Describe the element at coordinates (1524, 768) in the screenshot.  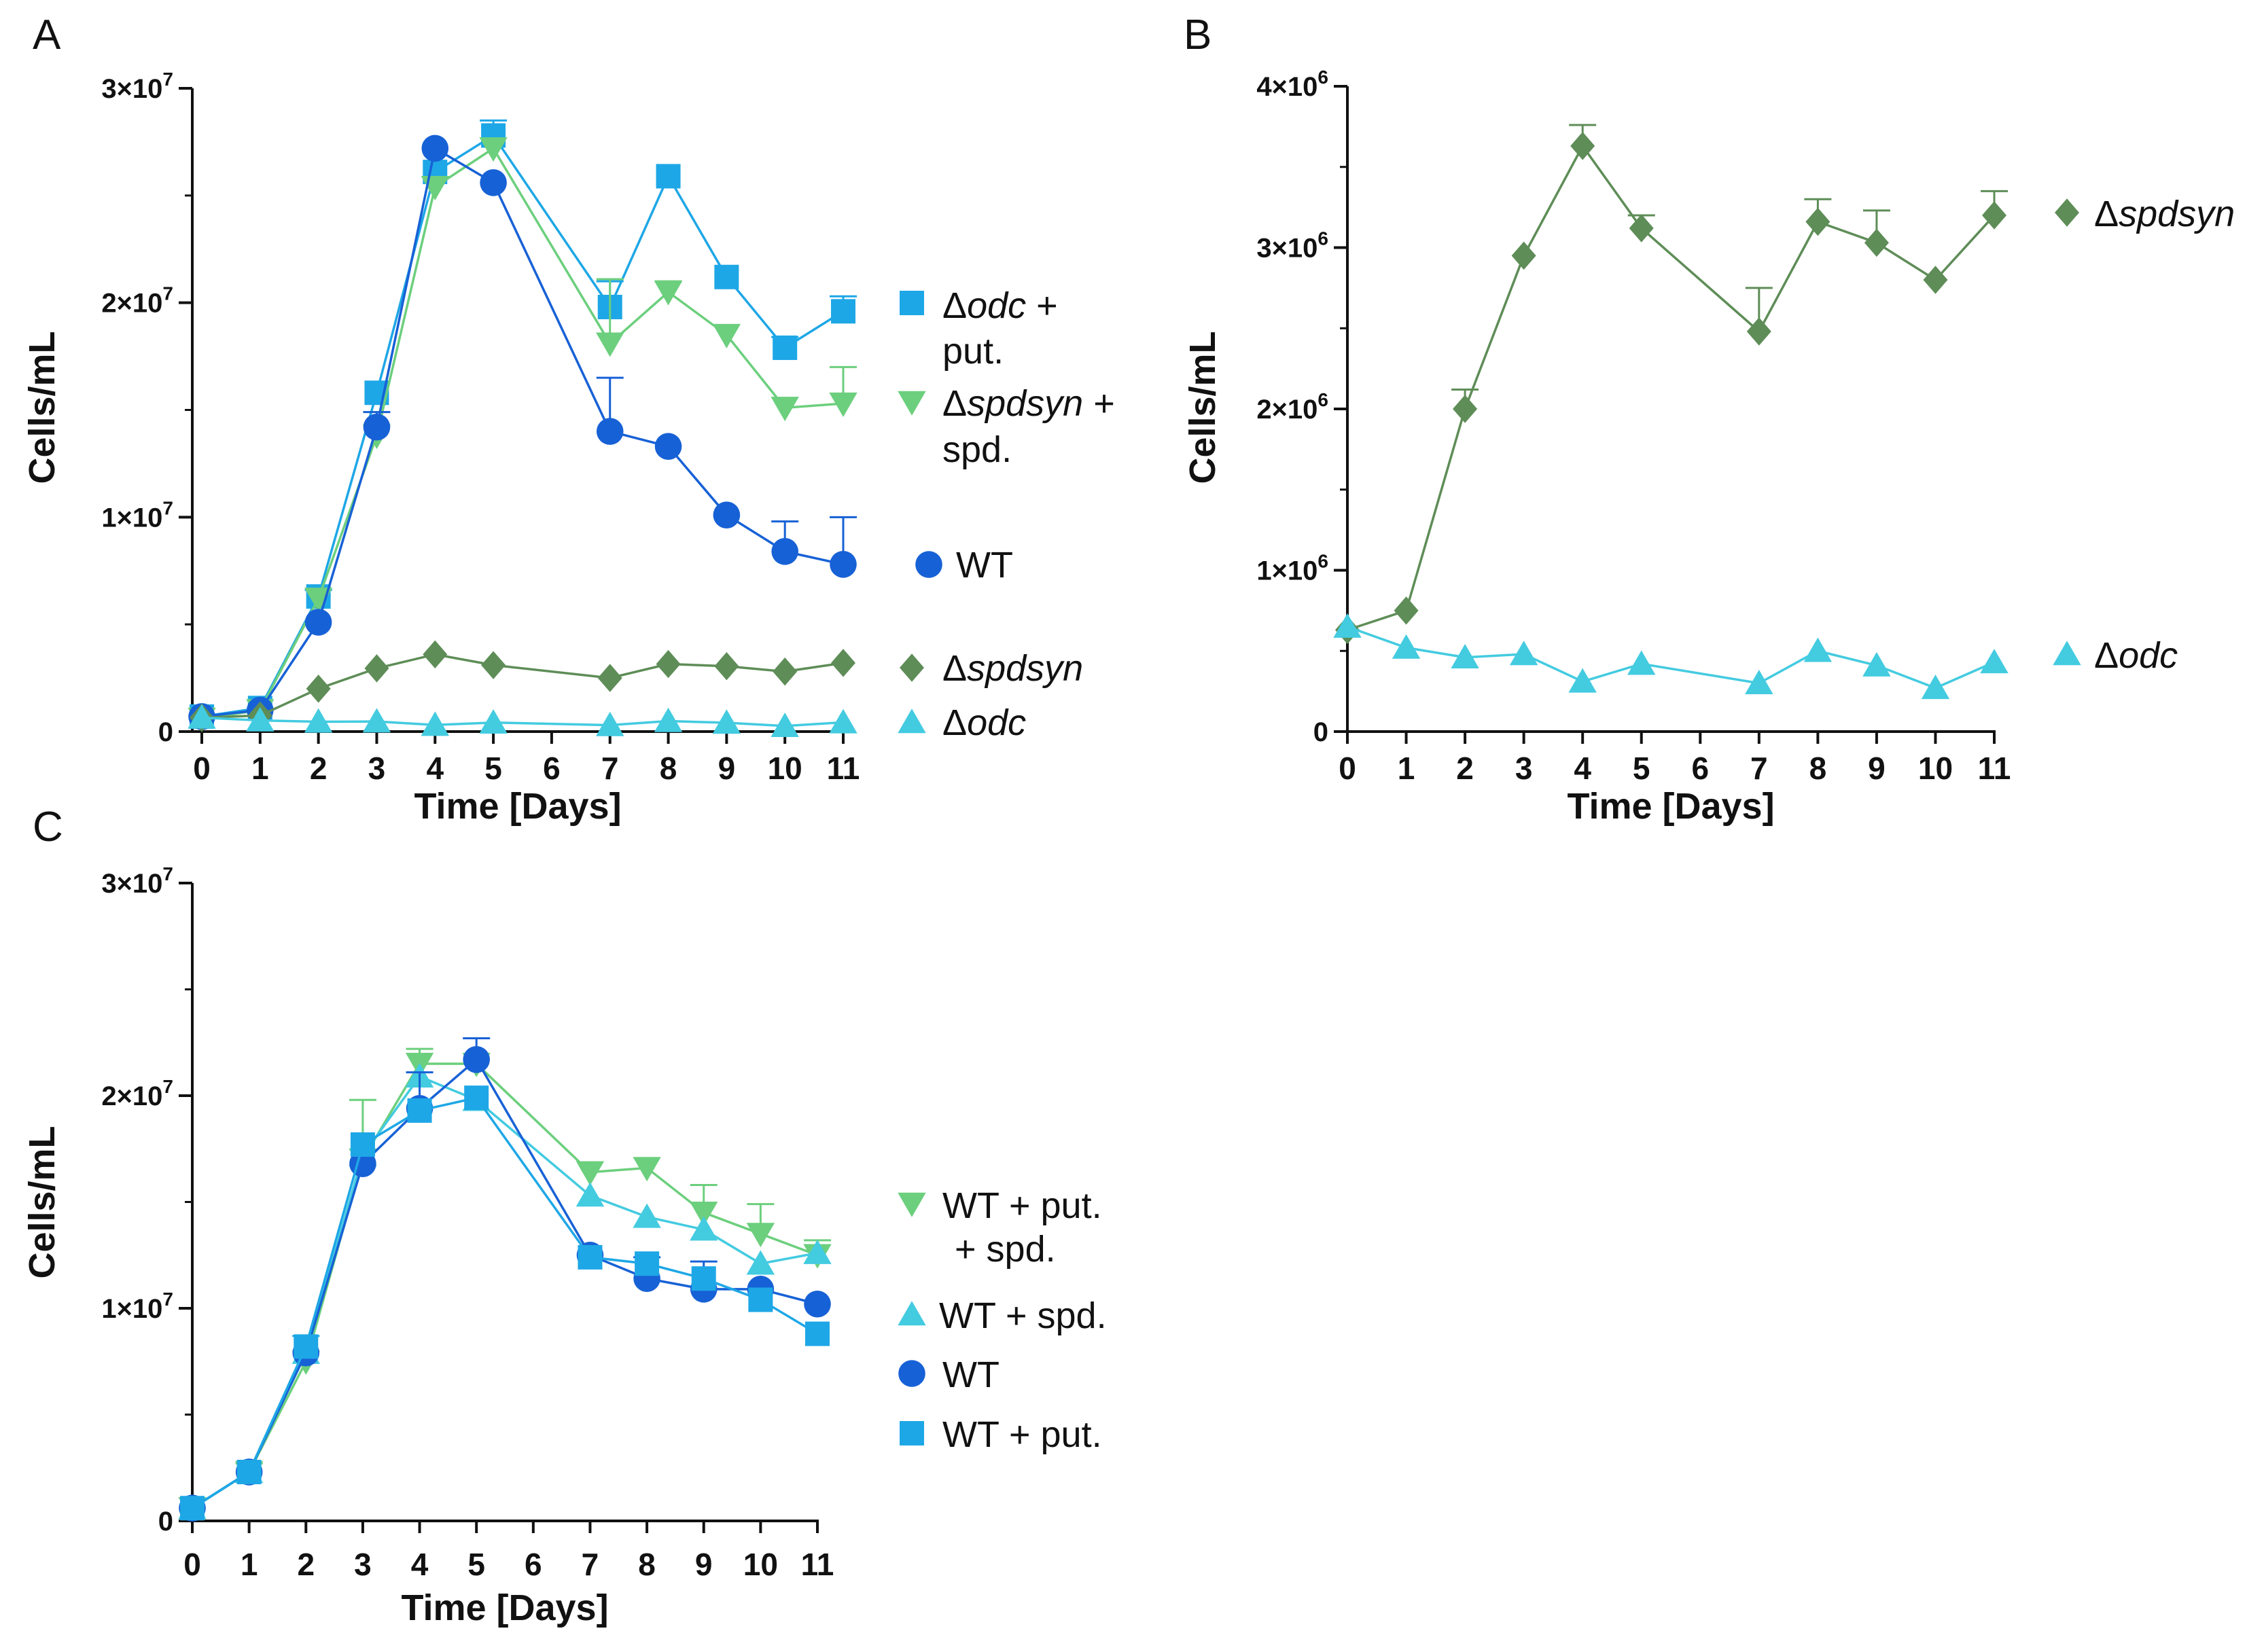
I see `x-tick-label: 3` at that location.